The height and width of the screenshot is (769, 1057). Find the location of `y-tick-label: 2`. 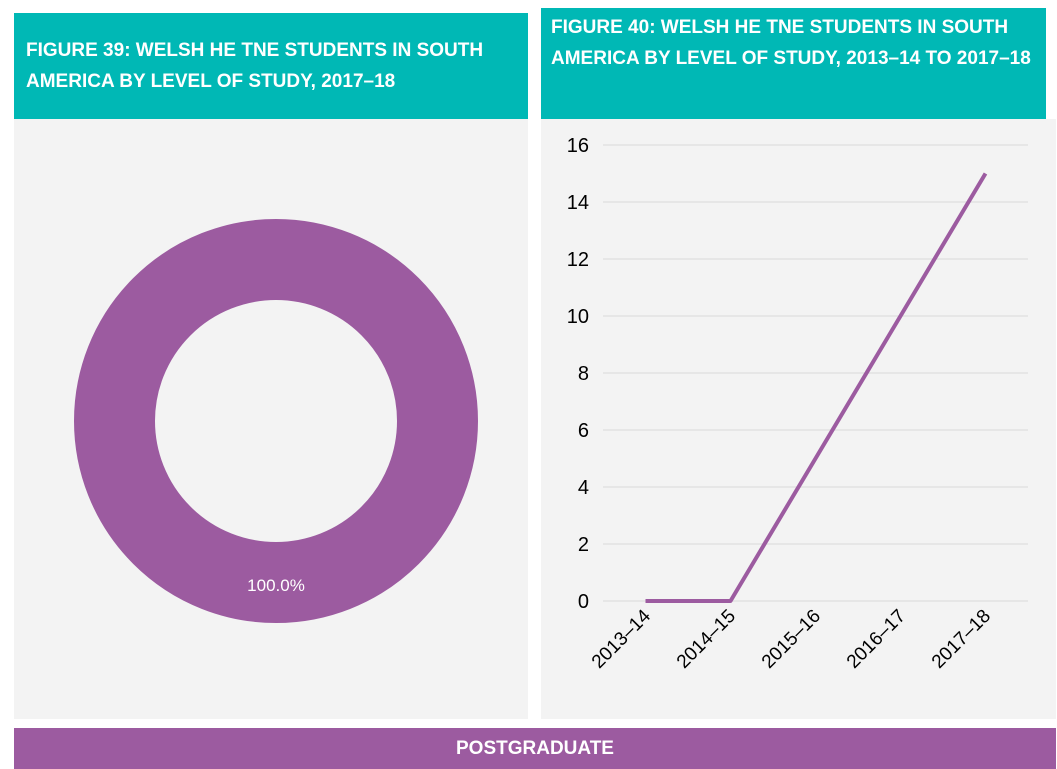

y-tick-label: 2 is located at coordinates (583, 545).